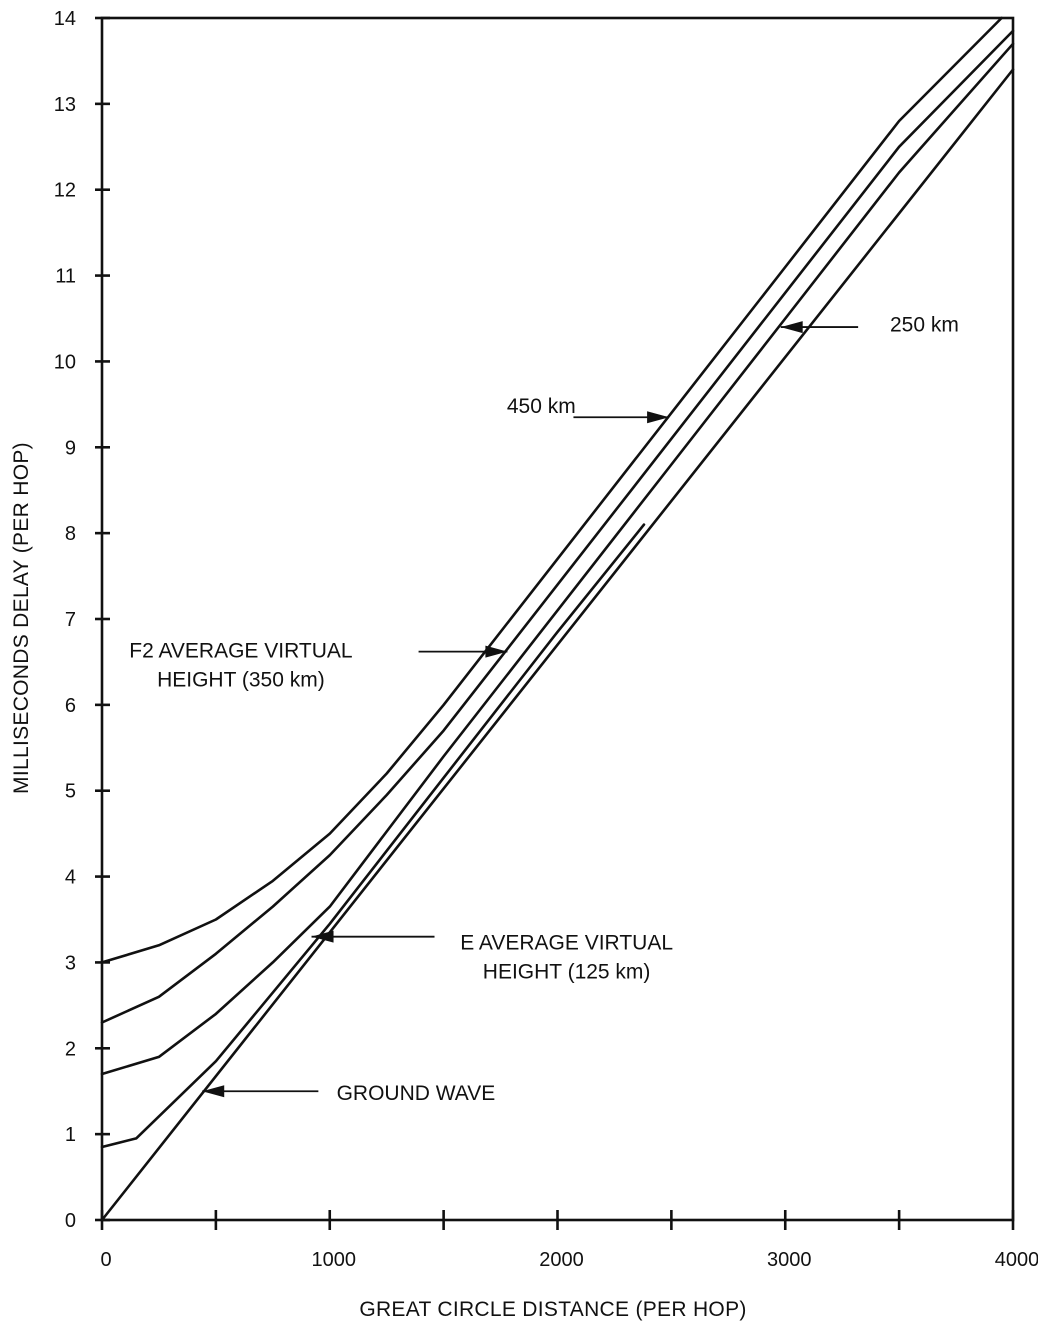 The height and width of the screenshot is (1326, 1038). Describe the element at coordinates (21, 618) in the screenshot. I see `y-axis-title: MILLISECONDS DELAY (PER HOP)` at that location.